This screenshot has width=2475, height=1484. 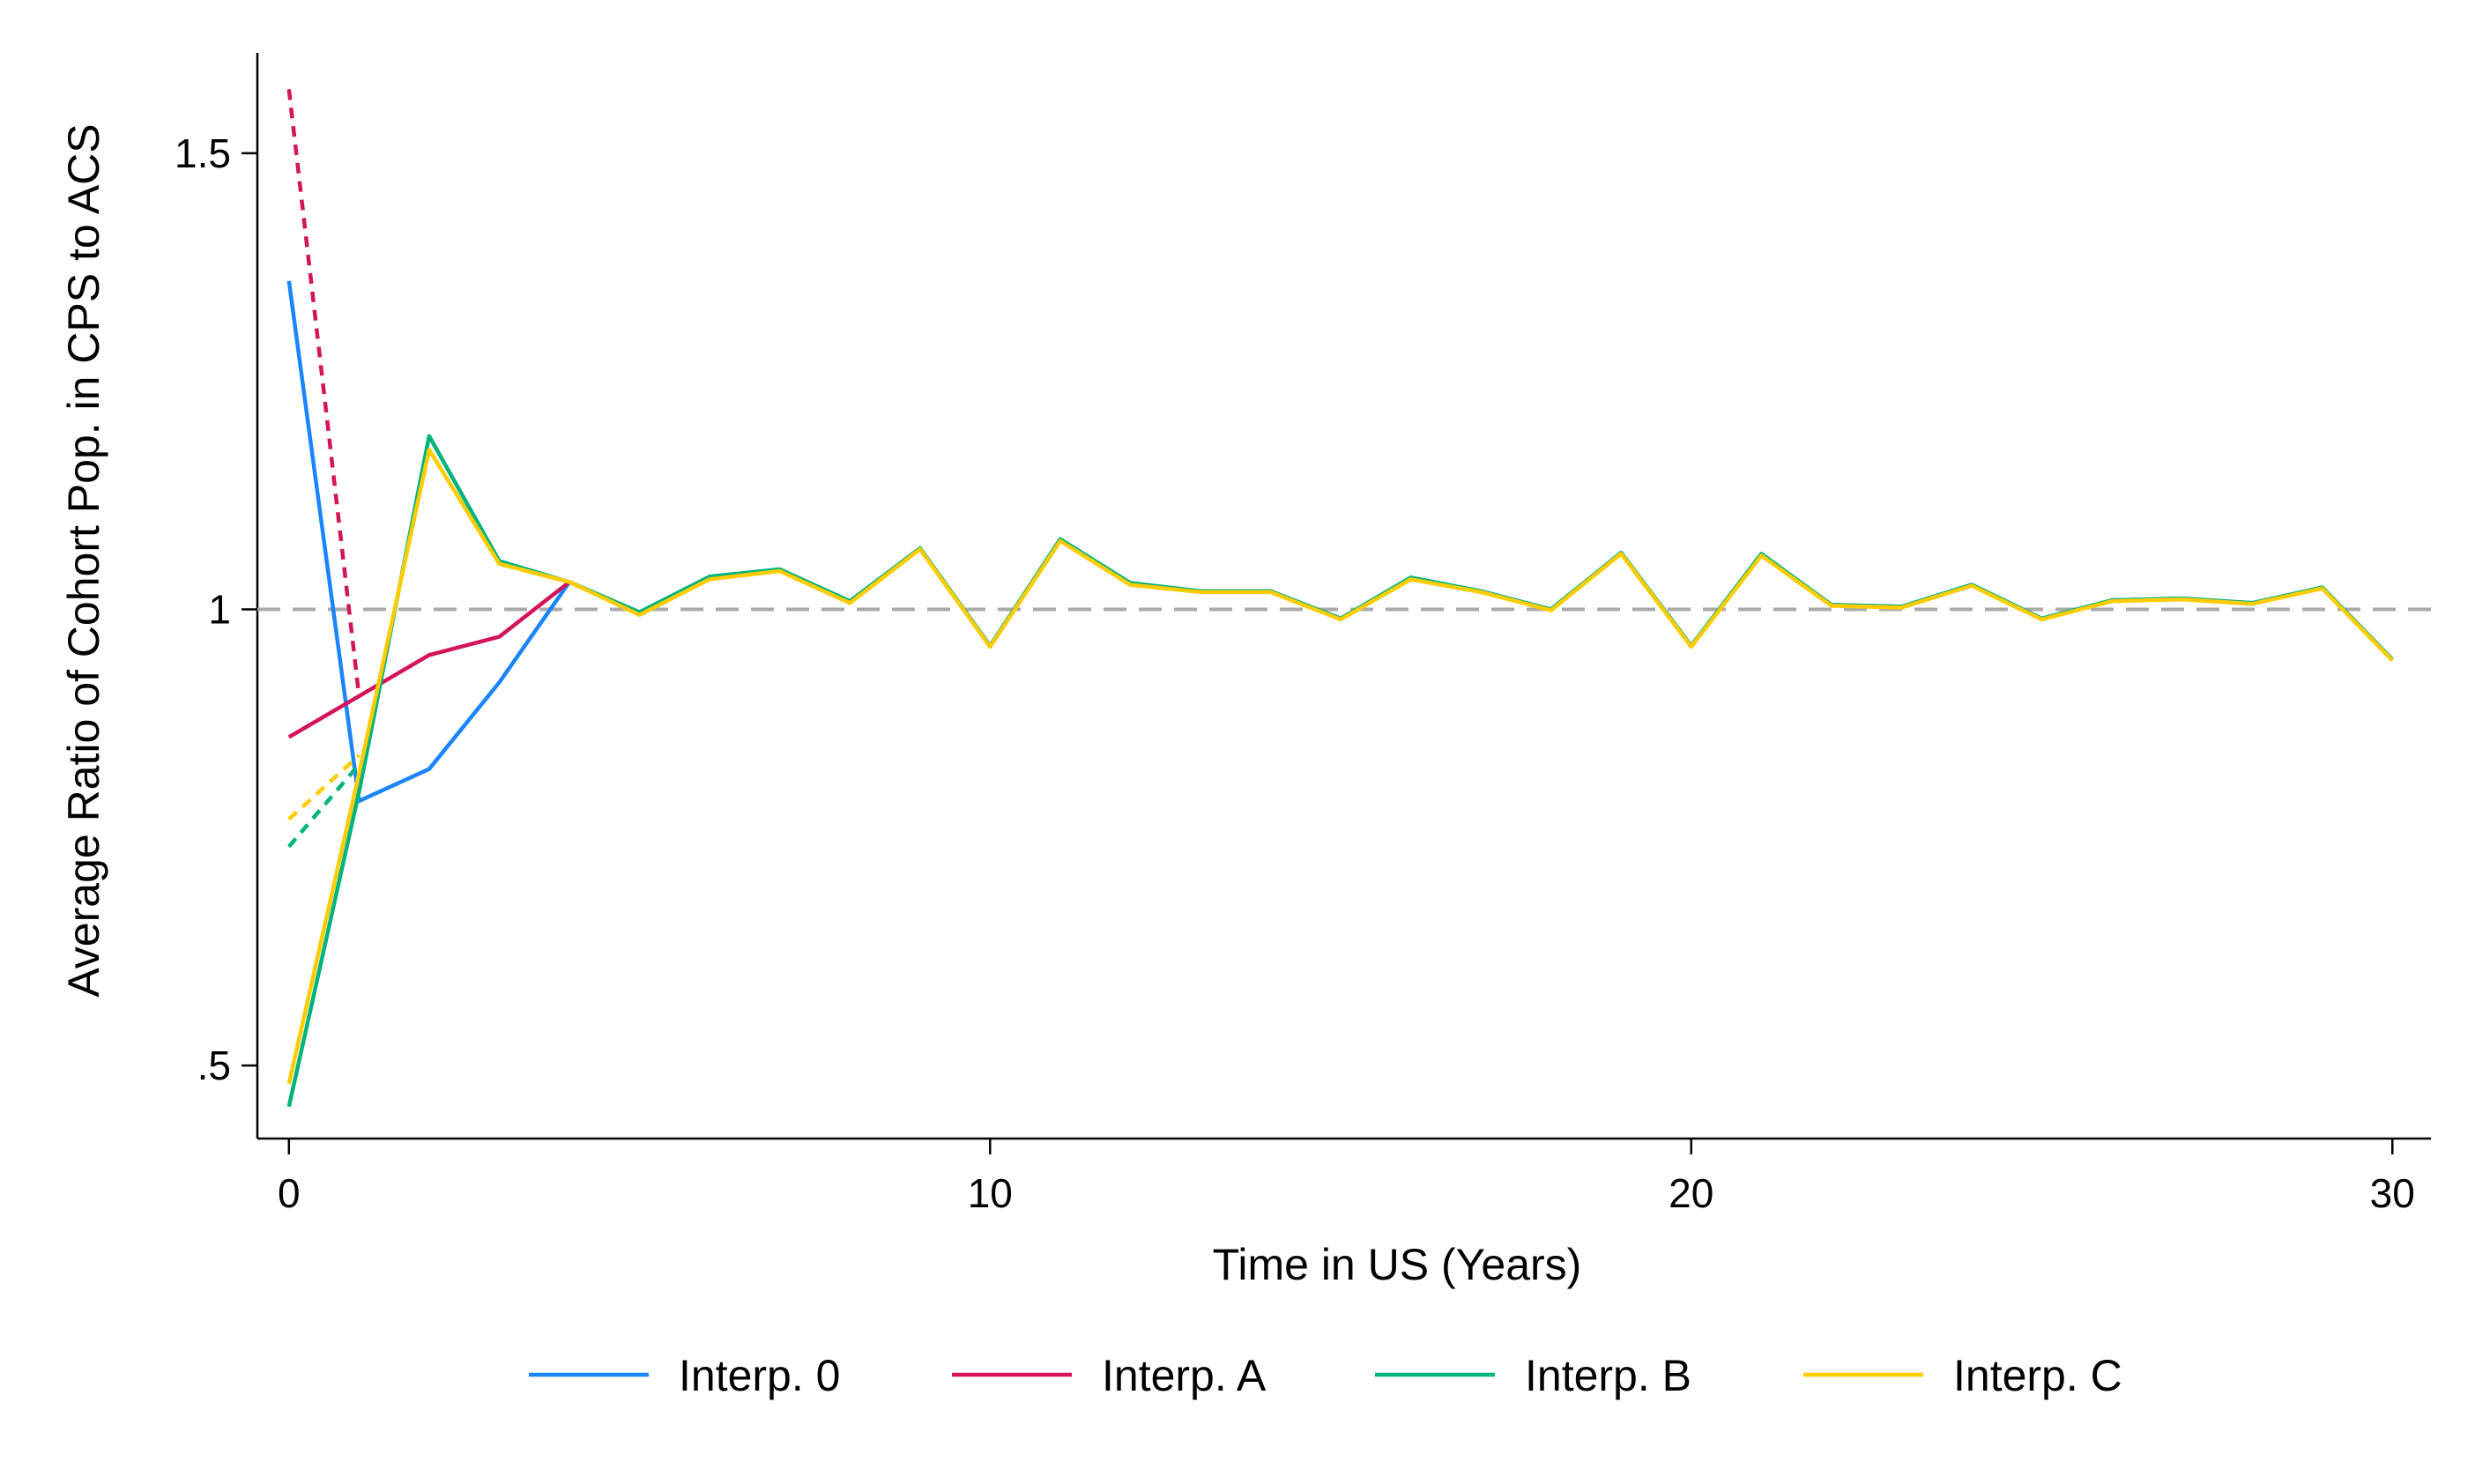 I want to click on series-line, so click(x=429, y=659).